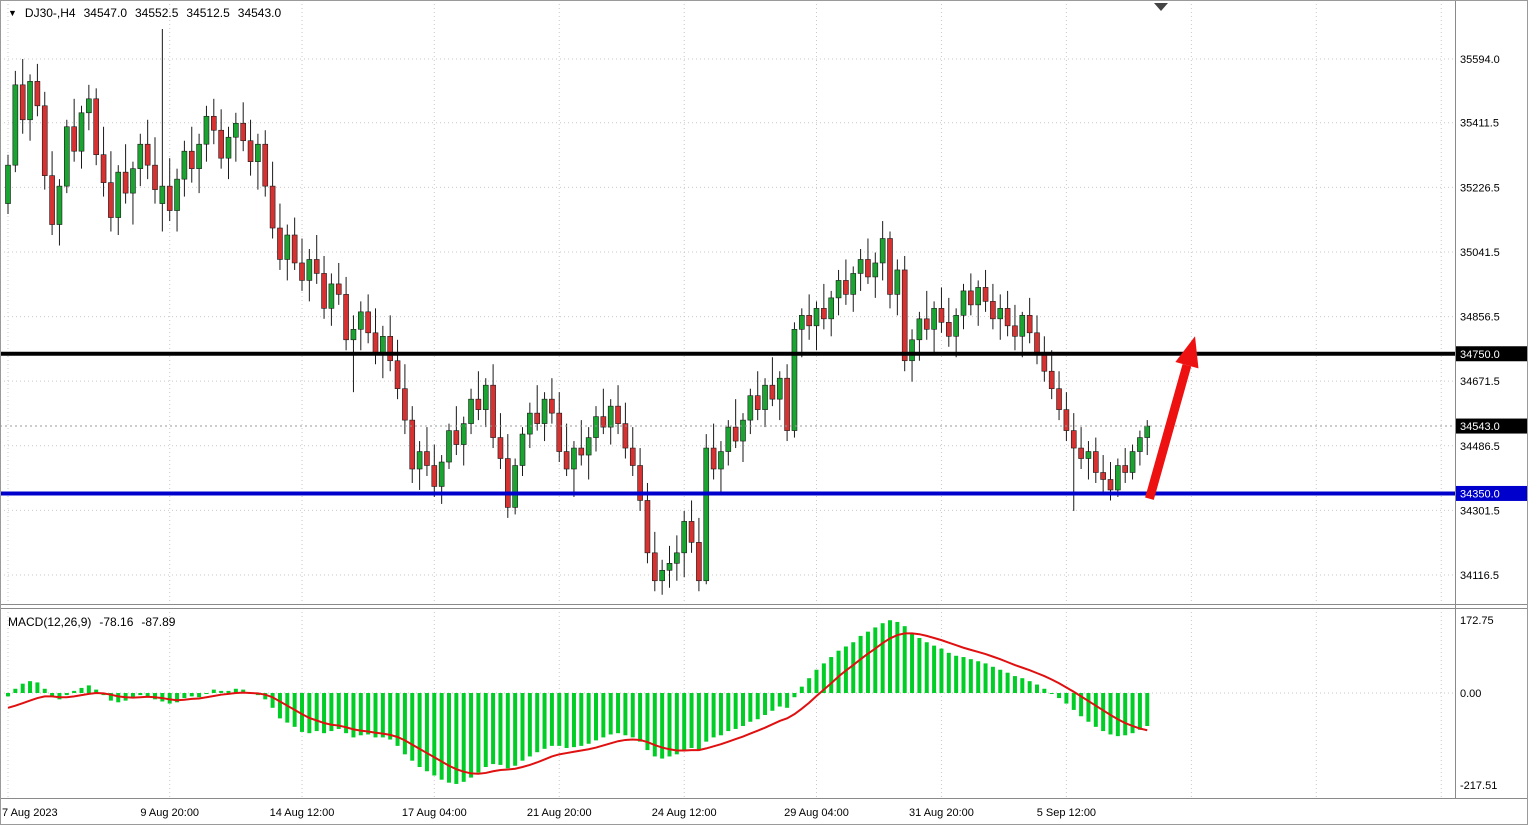 This screenshot has height=825, width=1528. I want to click on ohlc-open-value: 34547.0, so click(105, 13).